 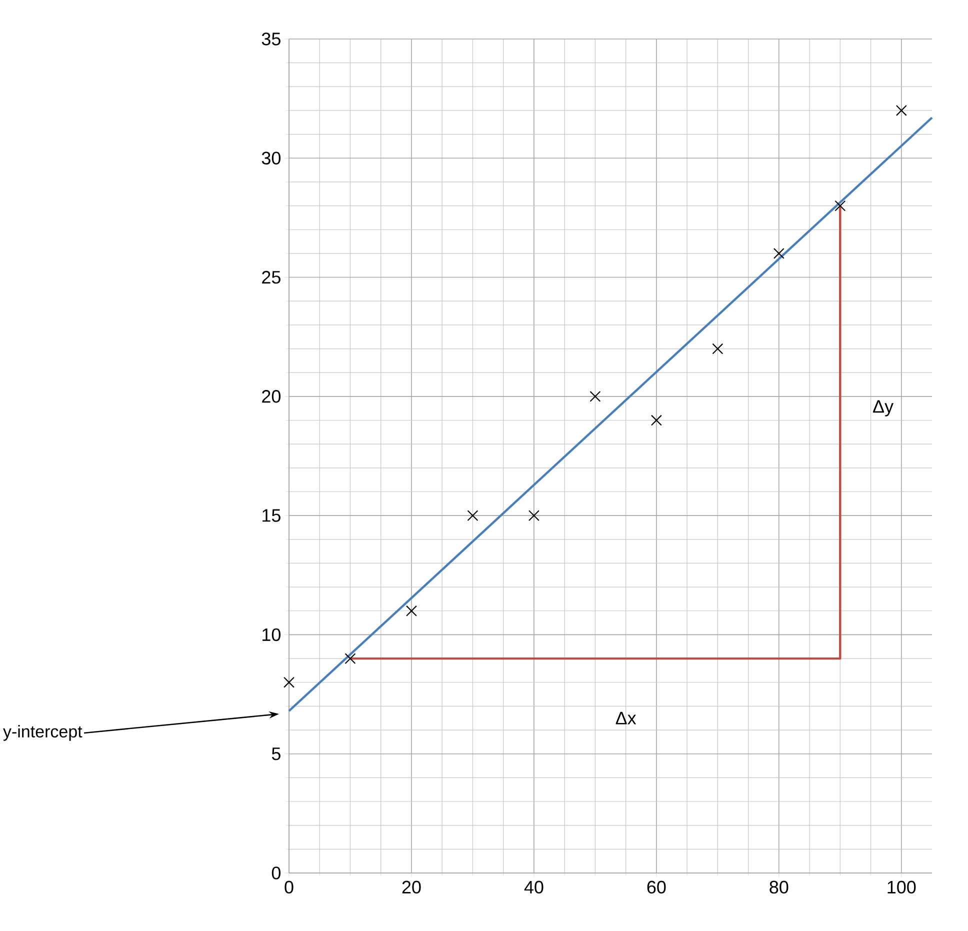 What do you see at coordinates (656, 887) in the screenshot?
I see `x-tick-label: 60` at bounding box center [656, 887].